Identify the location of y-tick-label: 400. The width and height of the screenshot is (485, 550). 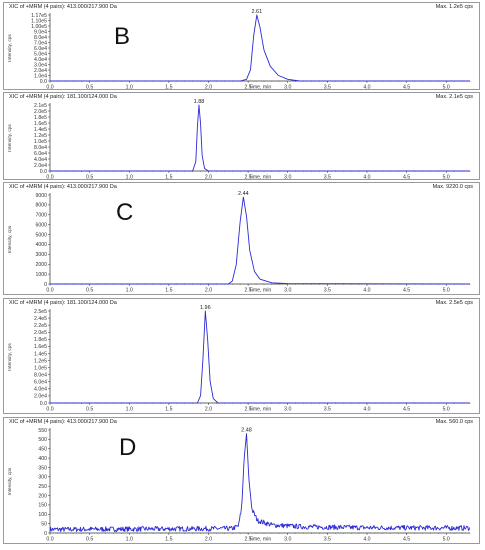
(42, 459).